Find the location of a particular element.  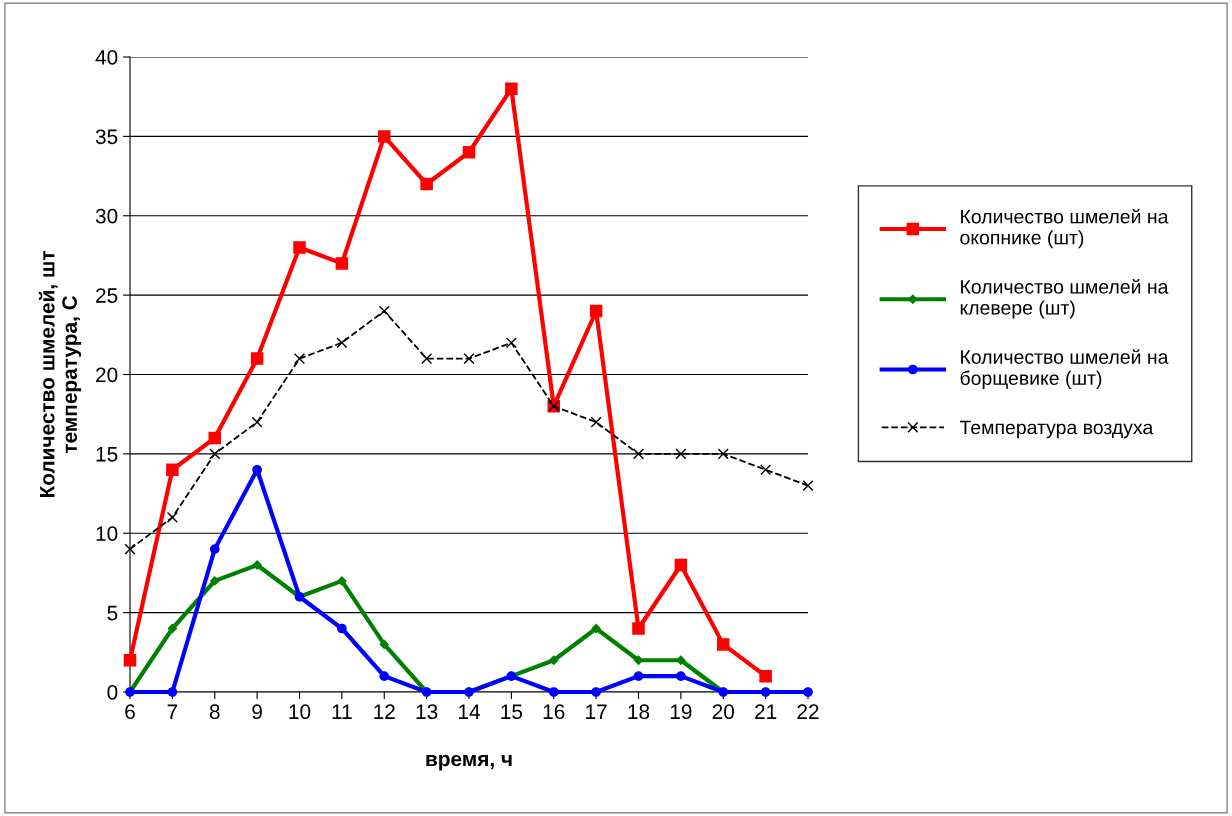

x-tick-label: 13 is located at coordinates (427, 712).